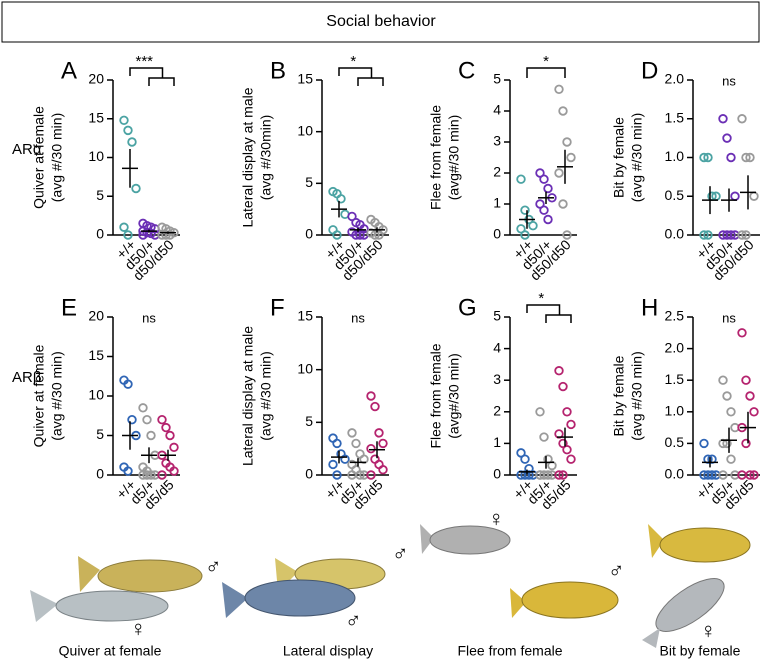 The width and height of the screenshot is (762, 665). I want to click on y-axis-label: (avg #/30min), so click(266, 158).